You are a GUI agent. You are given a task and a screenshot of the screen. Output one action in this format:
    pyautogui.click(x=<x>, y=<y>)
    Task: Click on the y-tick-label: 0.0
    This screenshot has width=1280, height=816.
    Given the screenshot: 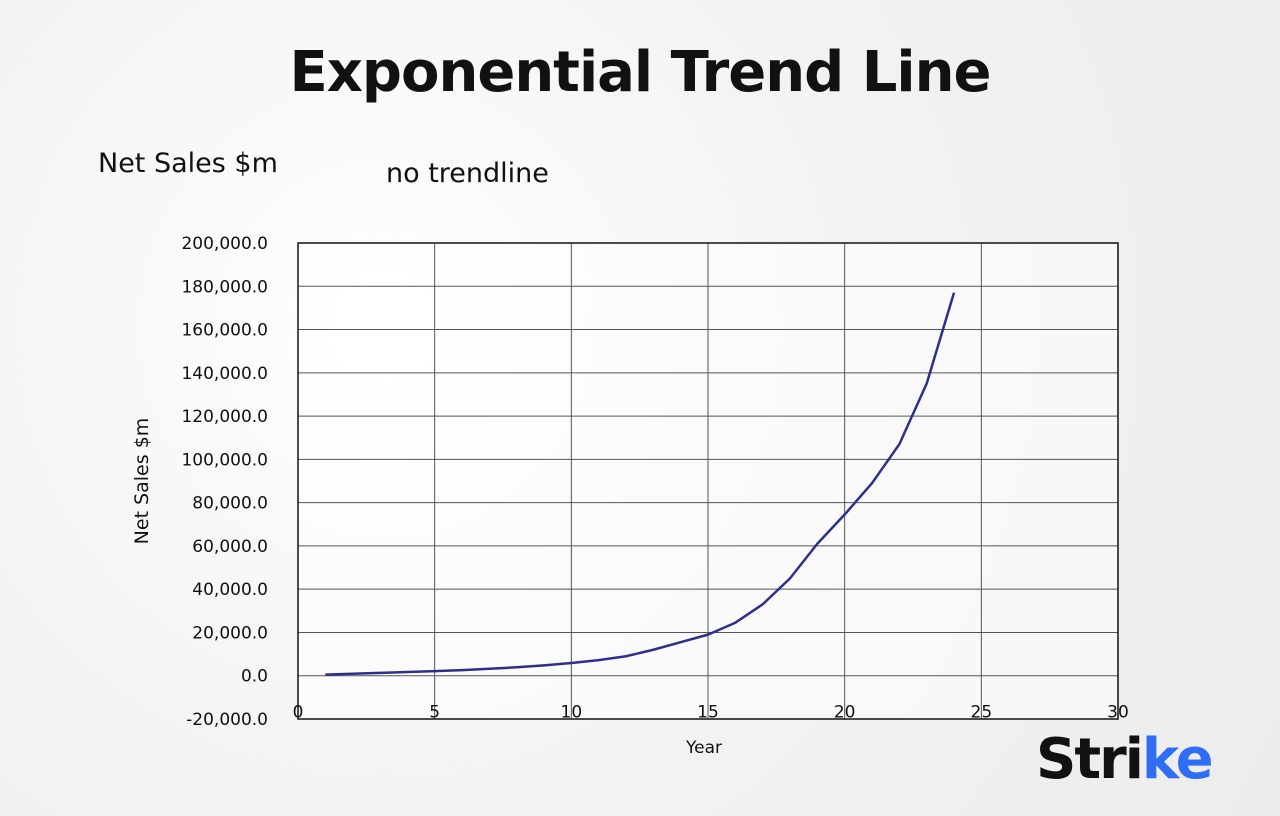 What is the action you would take?
    pyautogui.click(x=254, y=677)
    